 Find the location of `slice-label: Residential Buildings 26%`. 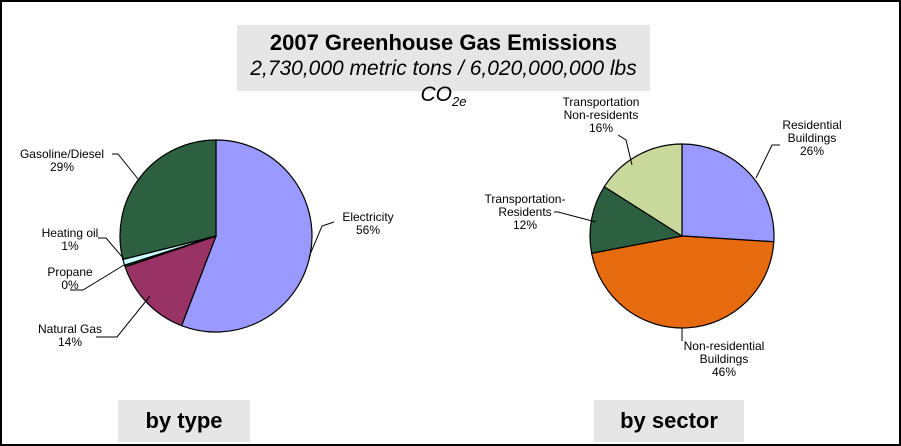

slice-label: Residential Buildings 26% is located at coordinates (811, 138).